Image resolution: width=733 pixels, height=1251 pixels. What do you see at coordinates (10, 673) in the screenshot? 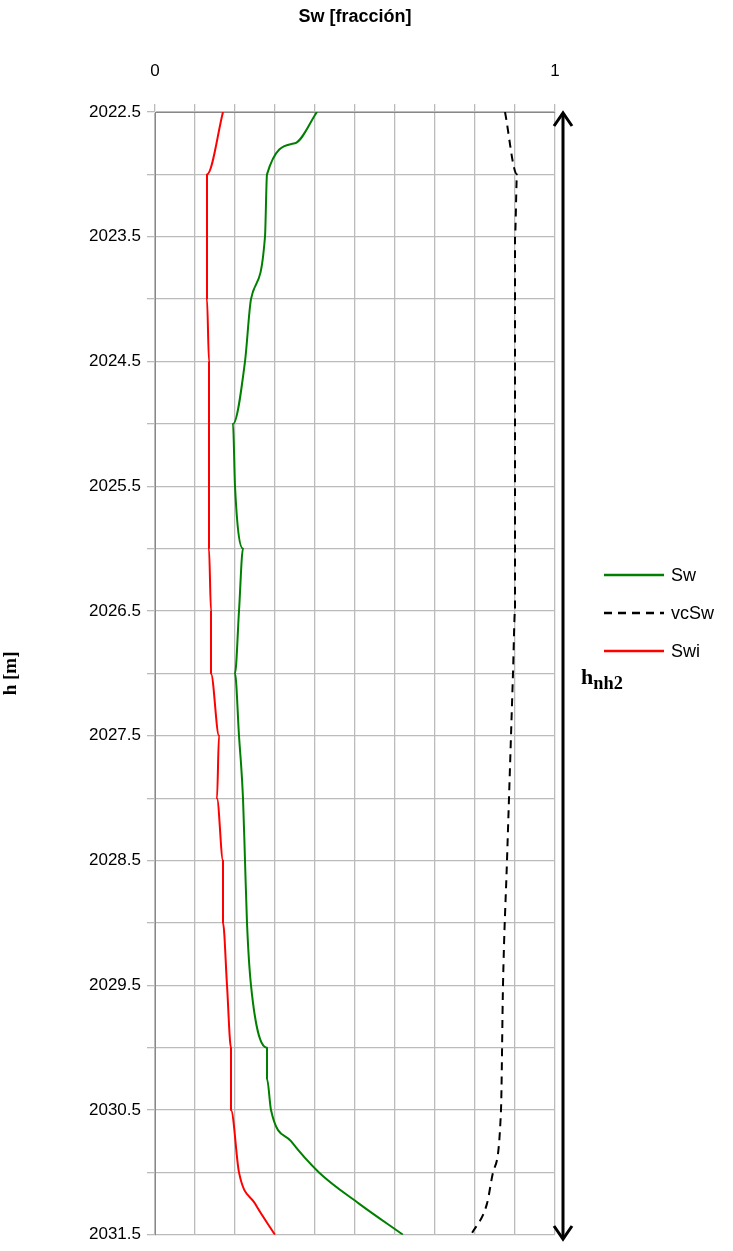
I see `y-axis-title: h [m]` at bounding box center [10, 673].